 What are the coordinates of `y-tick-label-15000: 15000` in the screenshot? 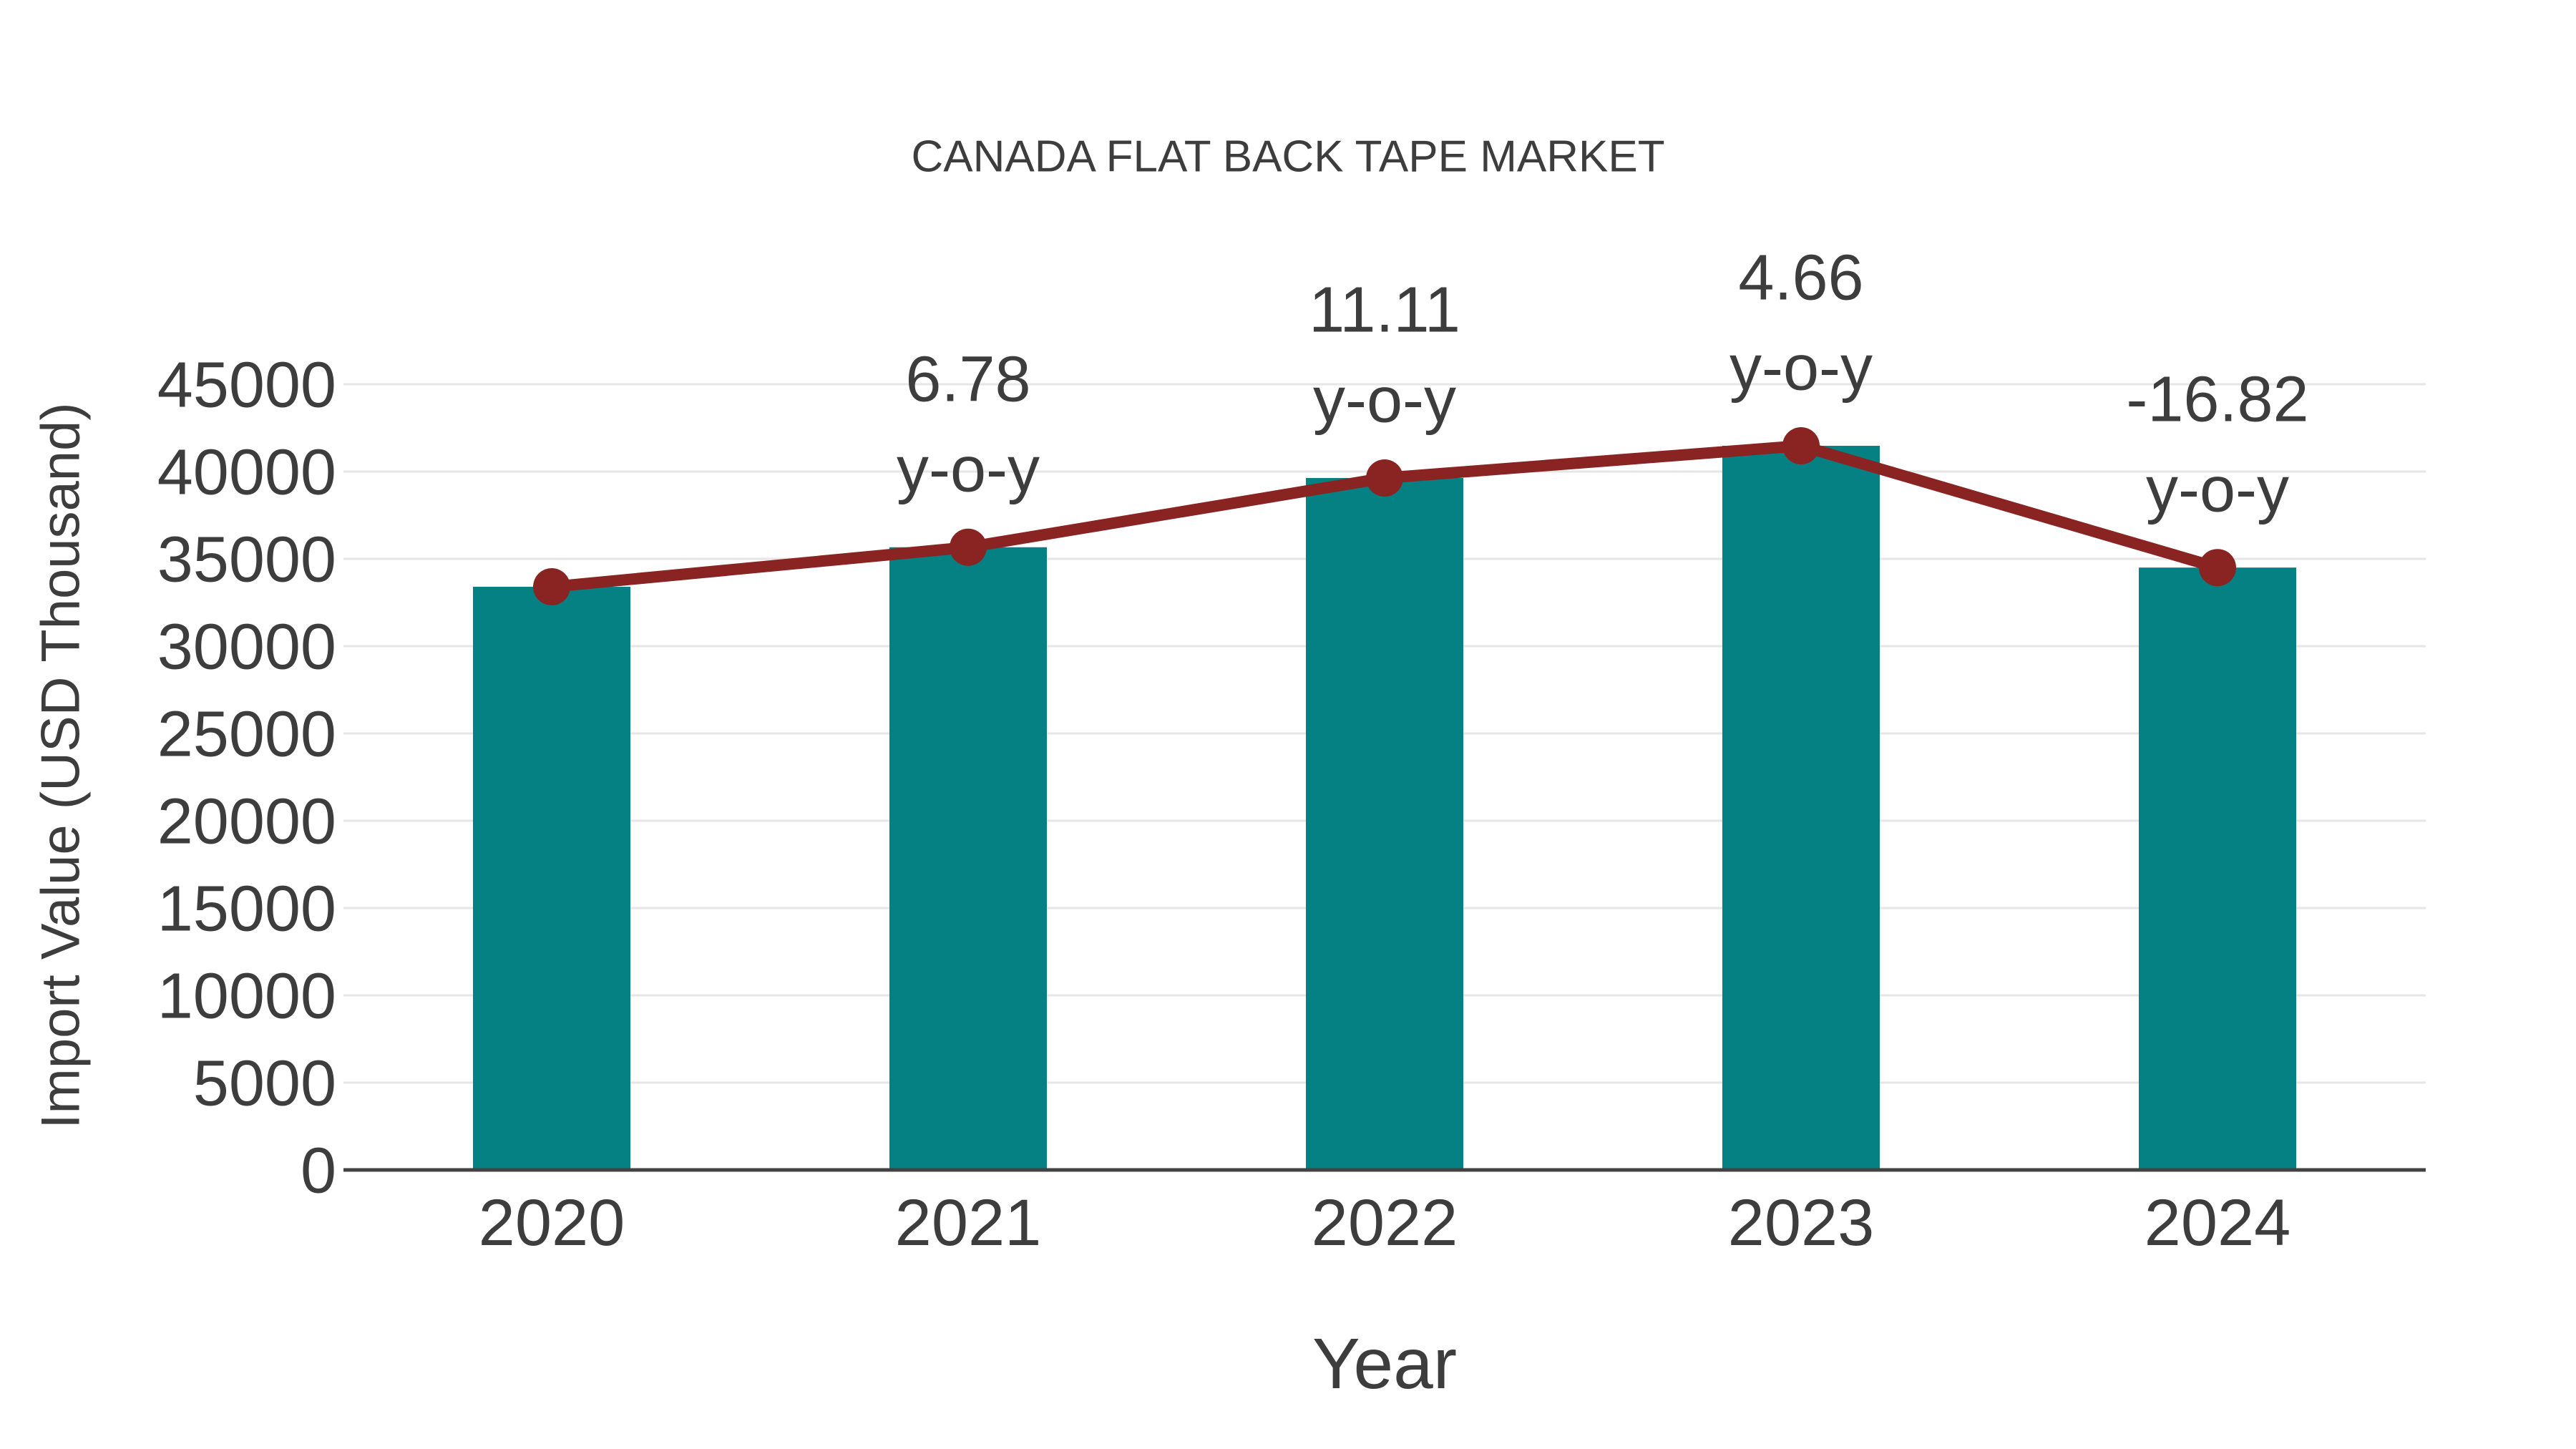 It's located at (246, 909).